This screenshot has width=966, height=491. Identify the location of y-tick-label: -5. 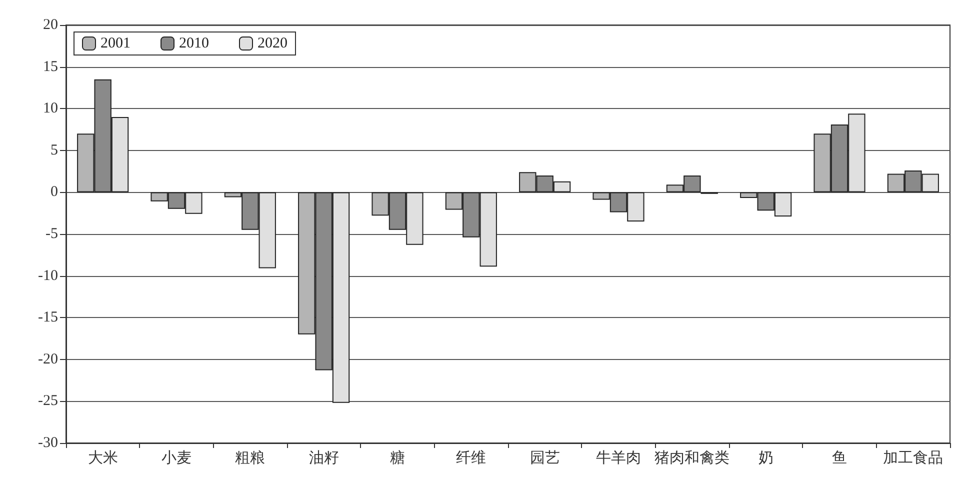
(52, 234).